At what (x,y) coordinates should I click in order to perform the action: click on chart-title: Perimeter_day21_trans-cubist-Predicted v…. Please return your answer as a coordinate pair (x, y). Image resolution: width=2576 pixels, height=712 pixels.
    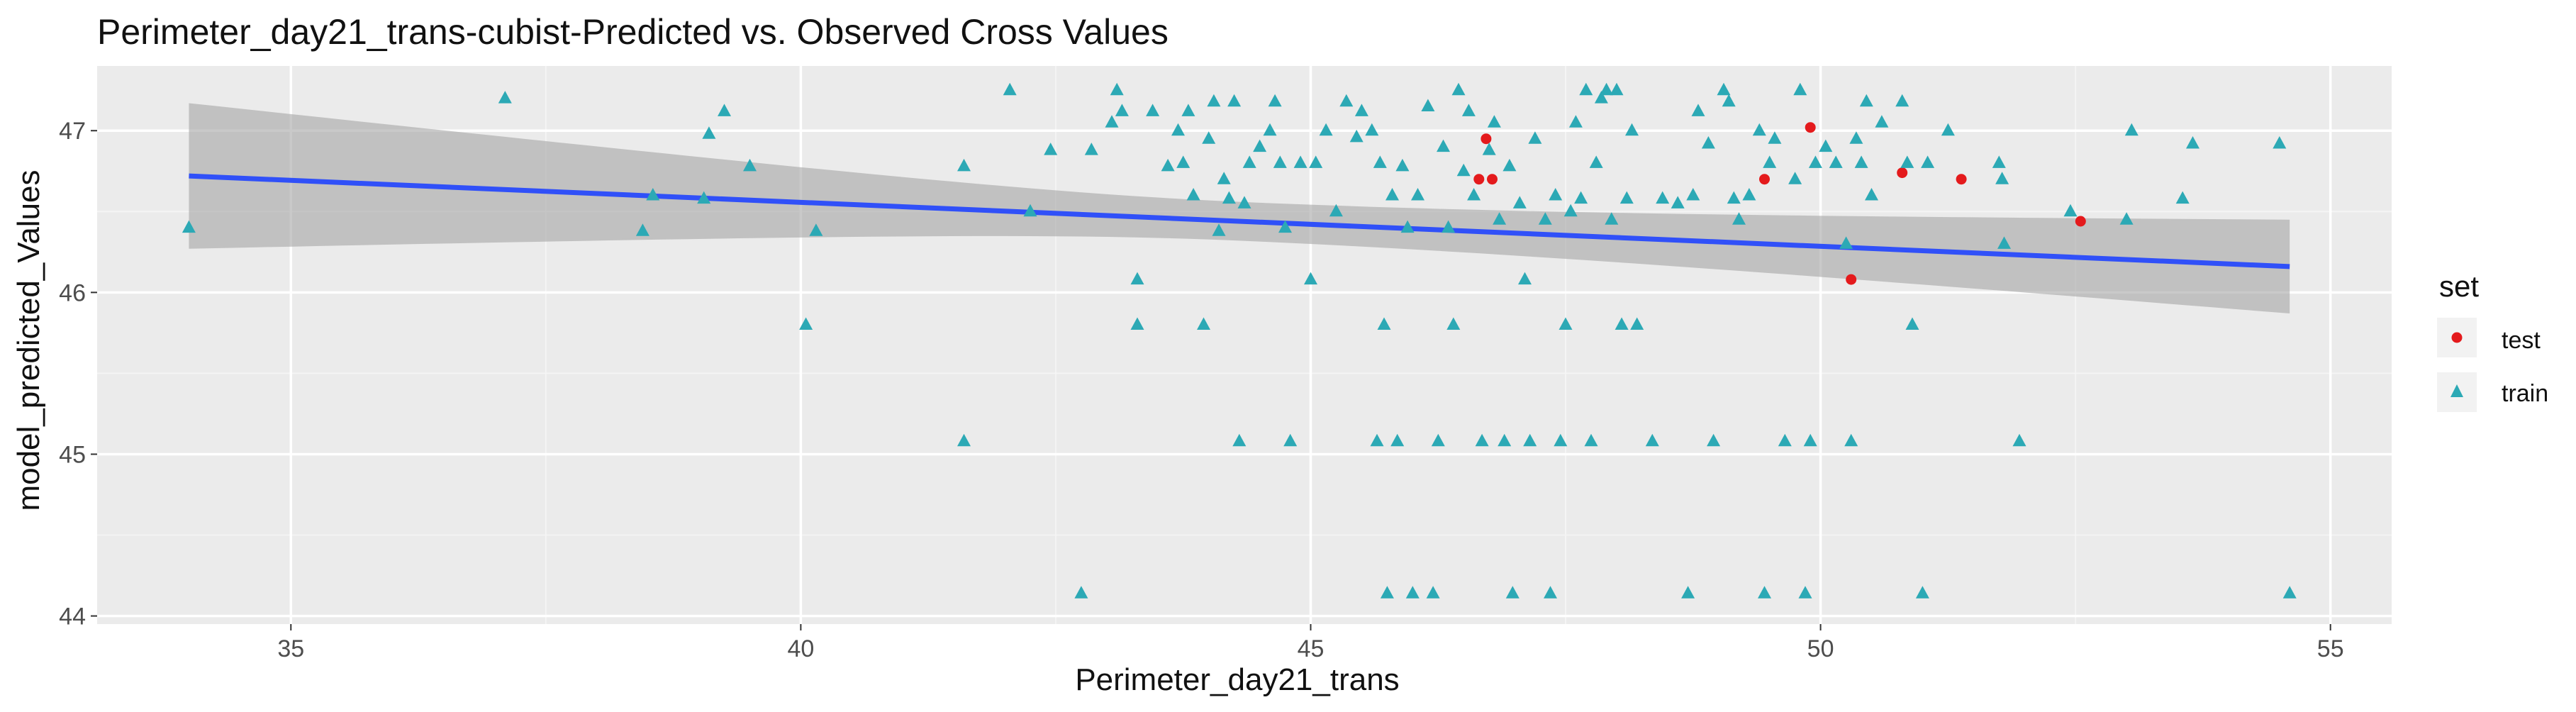
    Looking at the image, I should click on (633, 32).